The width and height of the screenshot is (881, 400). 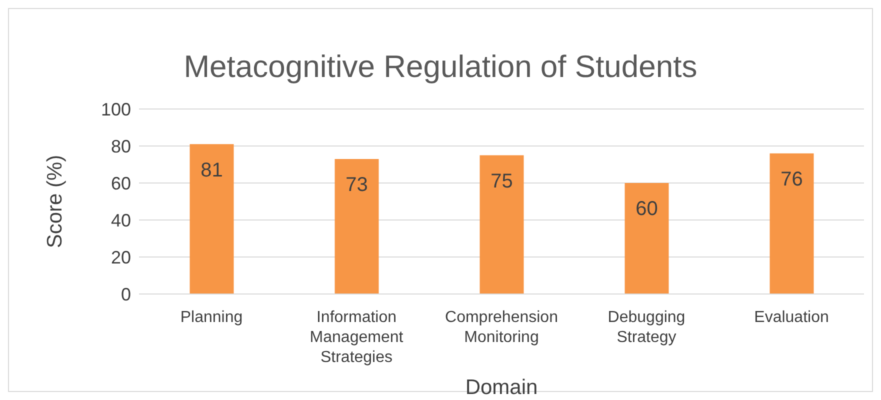 What do you see at coordinates (791, 179) in the screenshot?
I see `data-label: 76` at bounding box center [791, 179].